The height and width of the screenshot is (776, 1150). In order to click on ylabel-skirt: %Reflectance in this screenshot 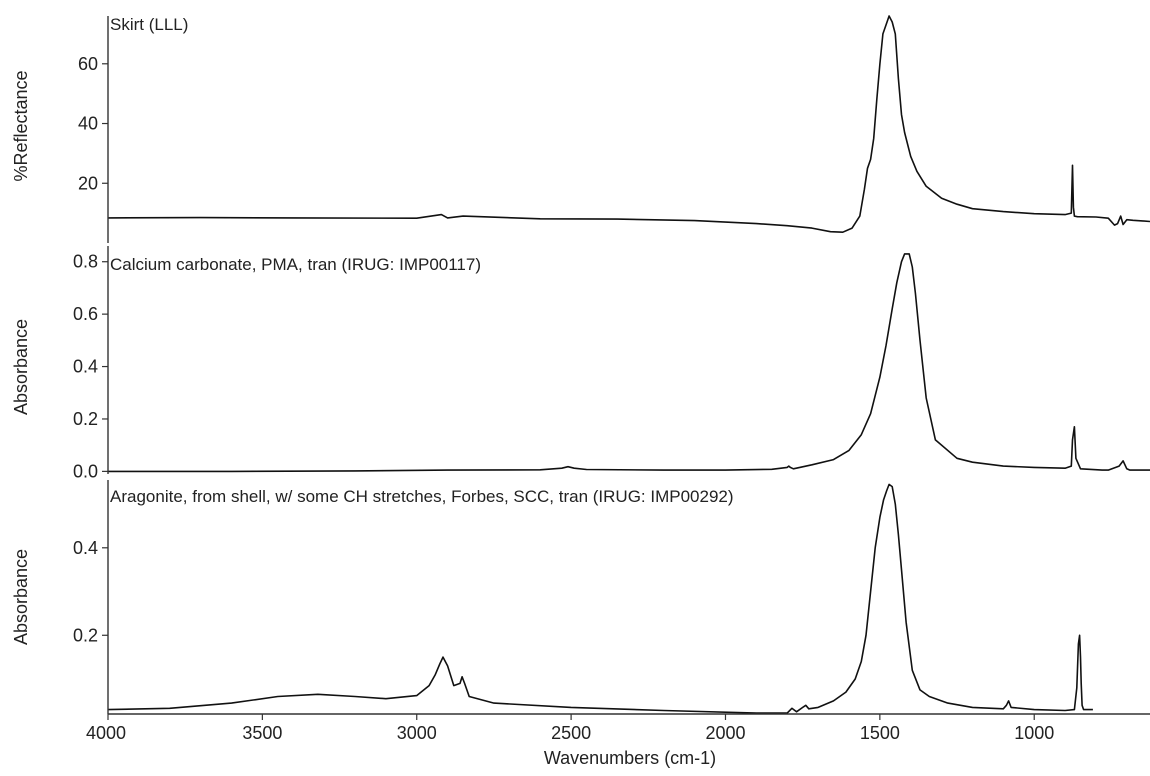, I will do `click(21, 125)`.